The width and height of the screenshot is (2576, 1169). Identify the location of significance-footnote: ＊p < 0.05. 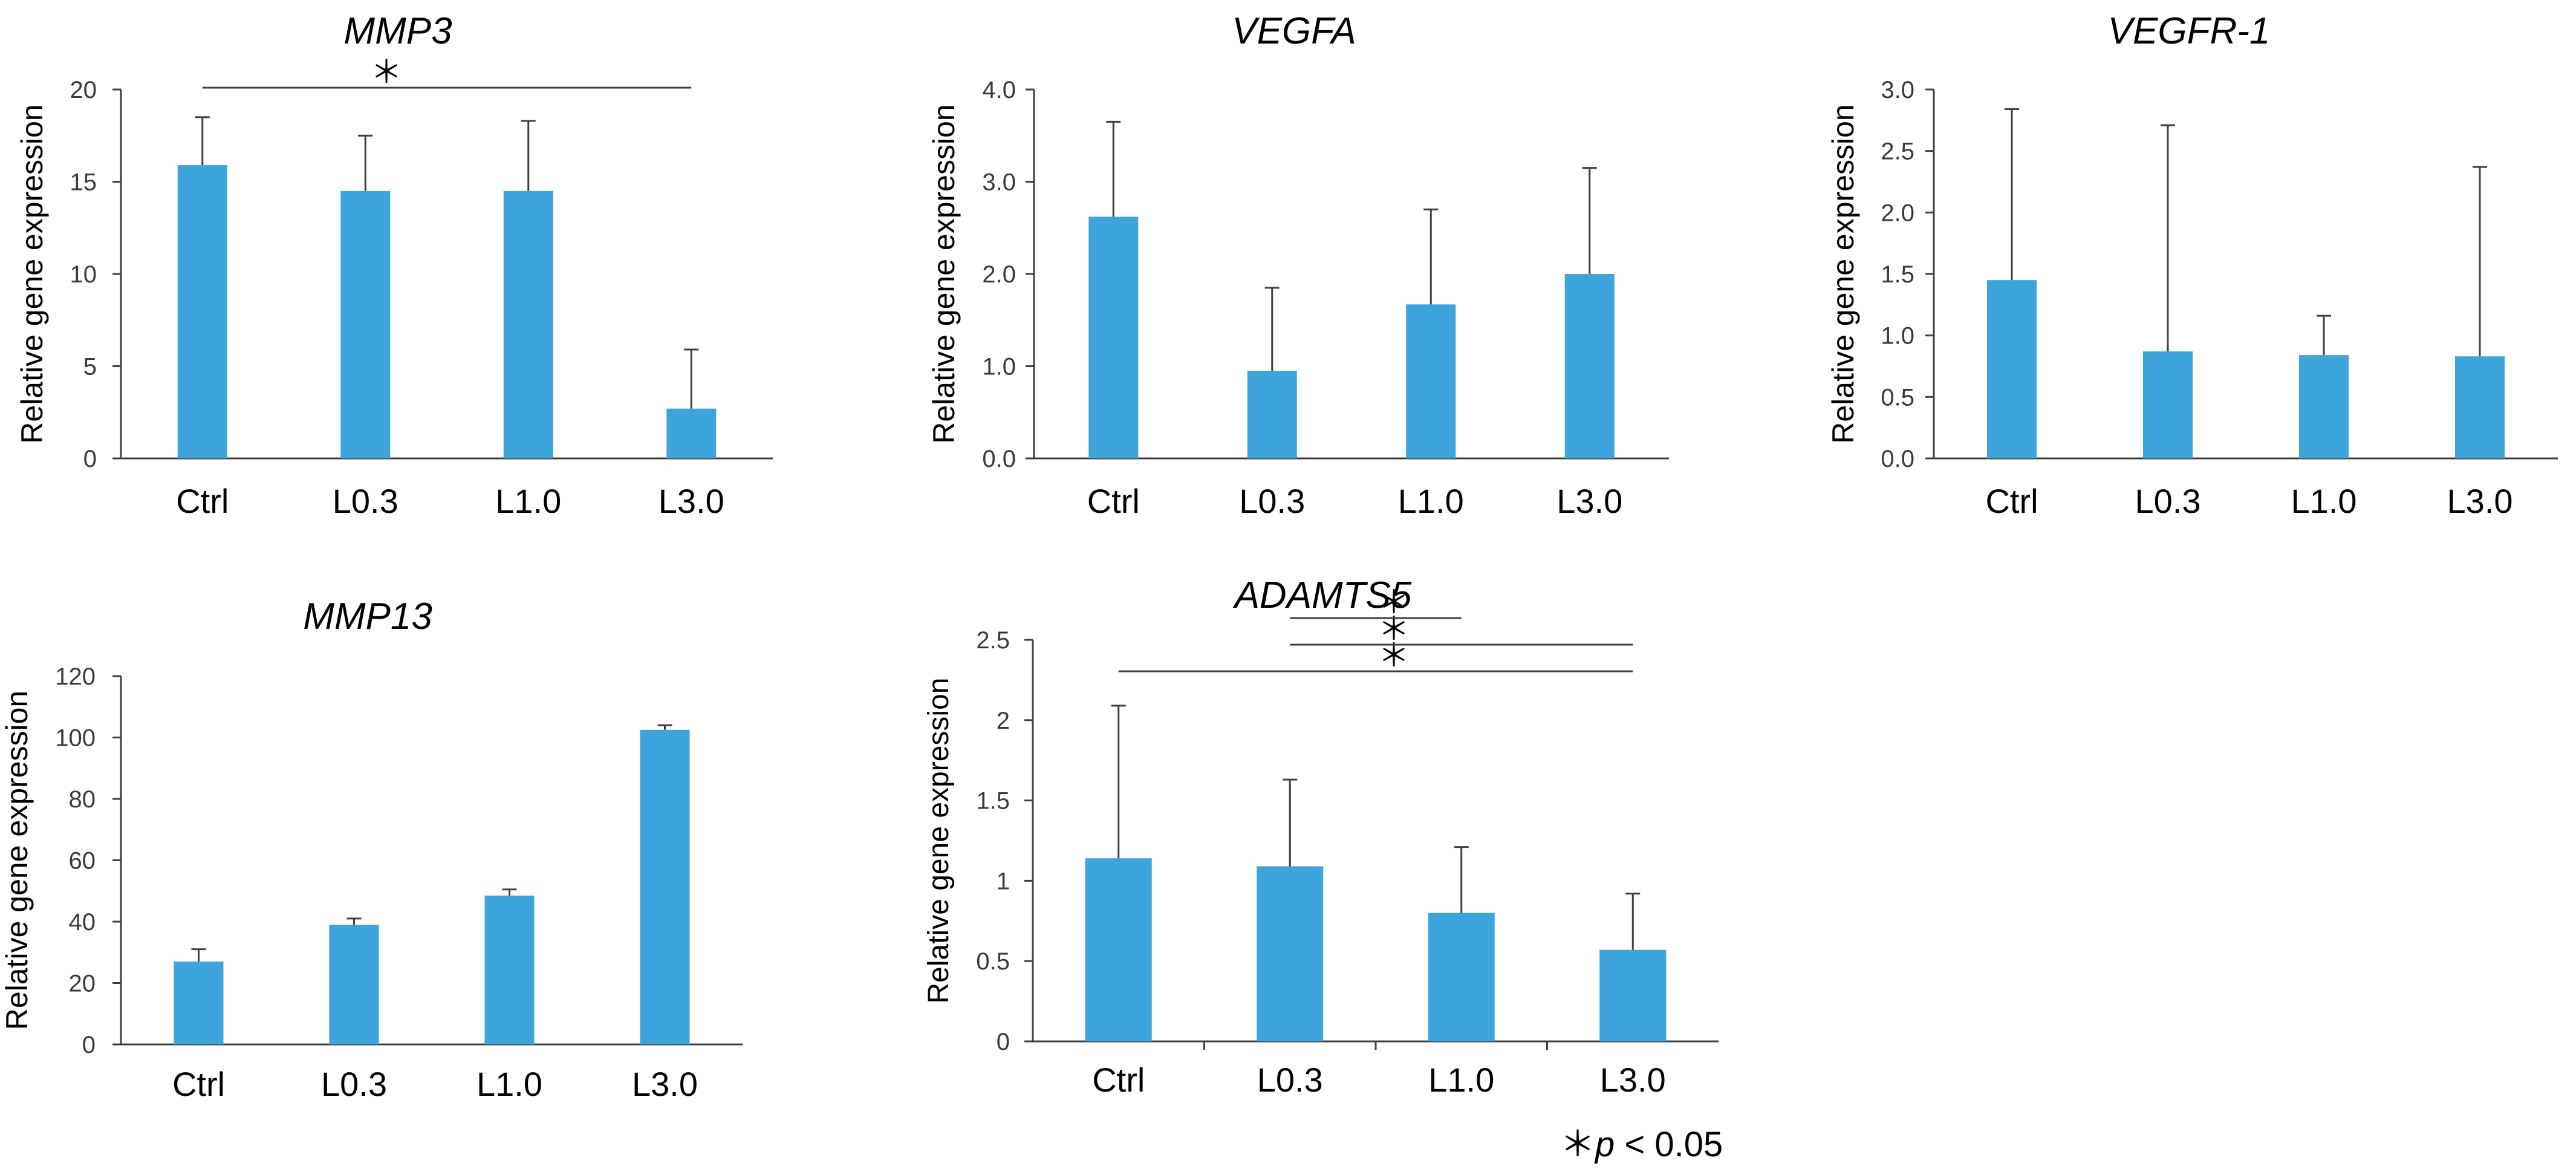
(1642, 1142).